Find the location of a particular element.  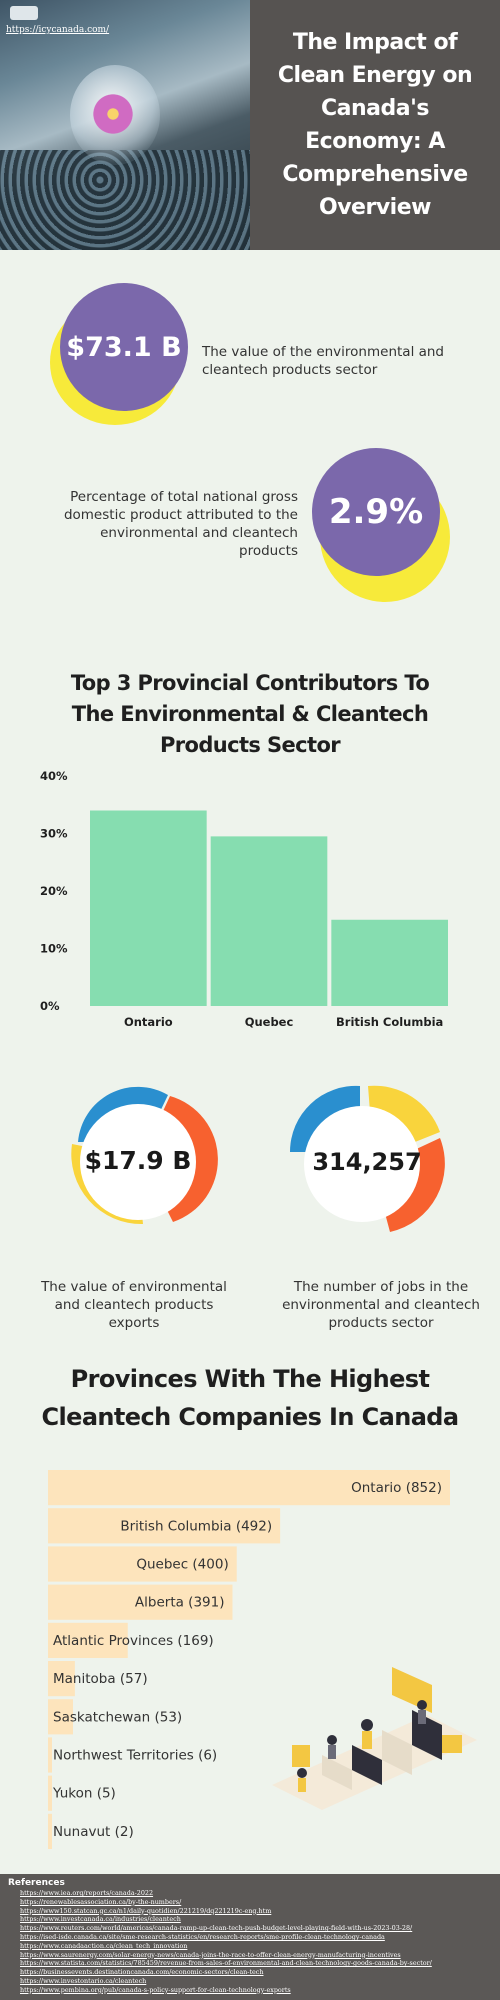

sector-value-circle: $73.1 B is located at coordinates (124, 347).